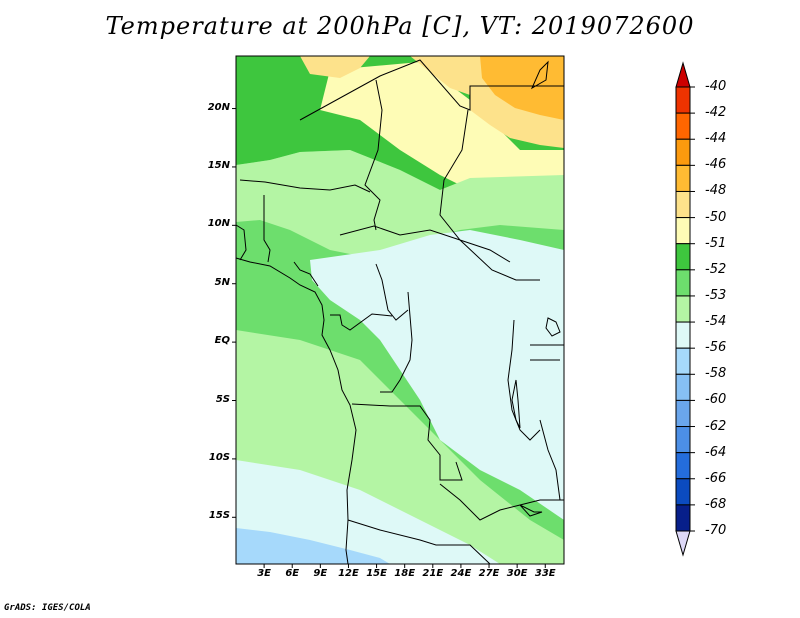 The image size is (800, 618). What do you see at coordinates (219, 457) in the screenshot?
I see `lat-tick-label: 10S` at bounding box center [219, 457].